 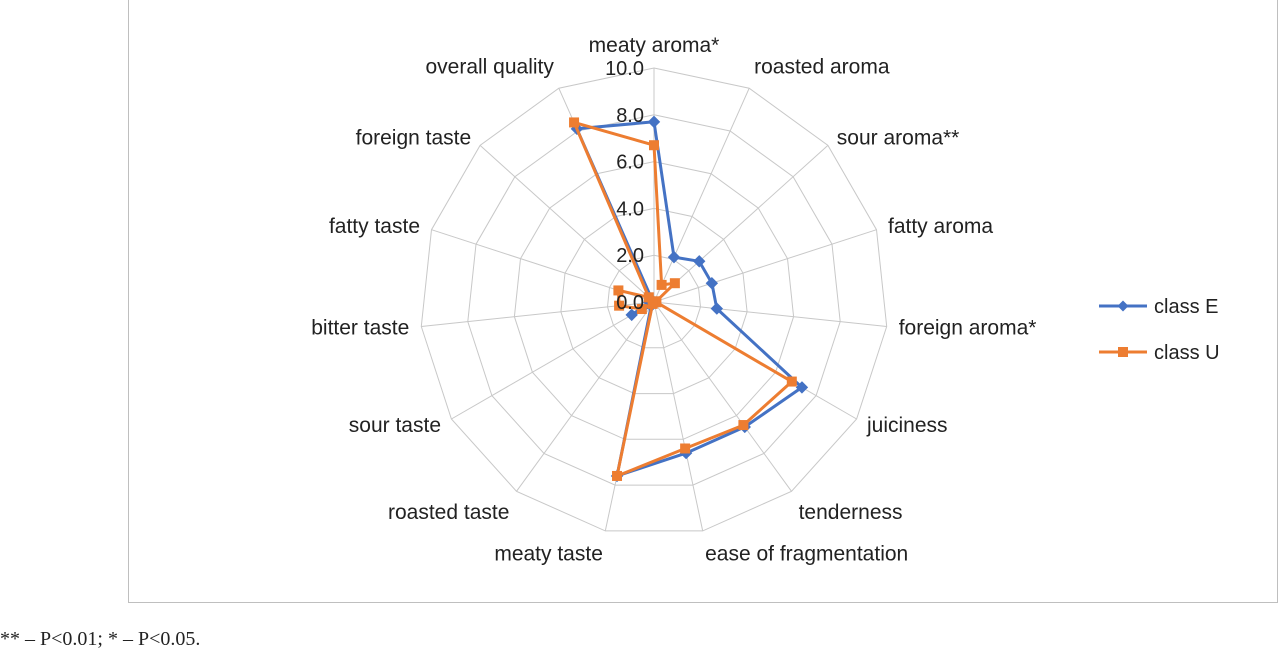 What do you see at coordinates (907, 425) in the screenshot?
I see `axis-label: juiciness` at bounding box center [907, 425].